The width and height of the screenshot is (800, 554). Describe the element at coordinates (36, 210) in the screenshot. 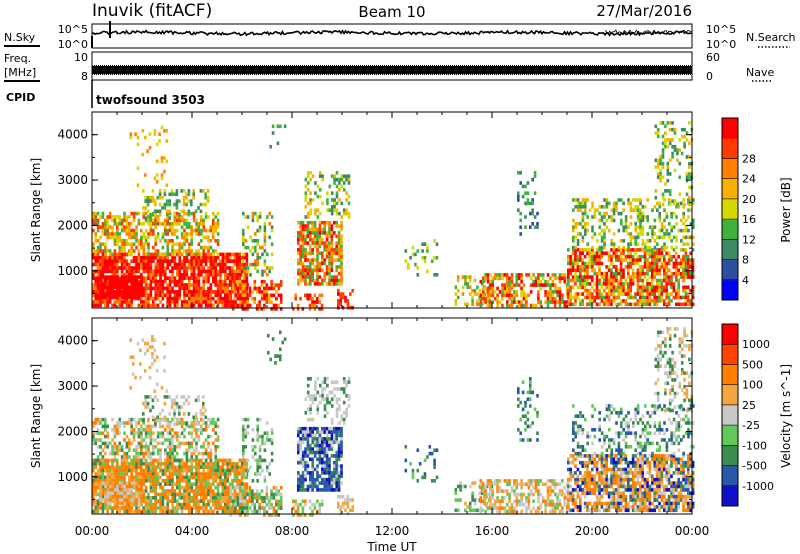

I see `power-ylabel: Slant Range [km]` at that location.